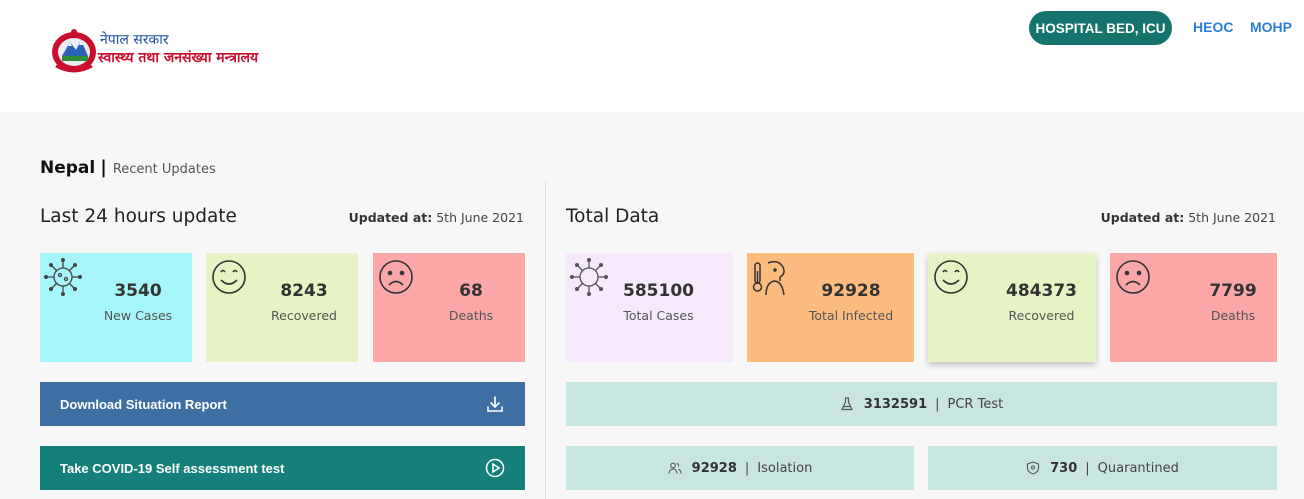  What do you see at coordinates (613, 216) in the screenshot?
I see `total-data-title: Total Data` at bounding box center [613, 216].